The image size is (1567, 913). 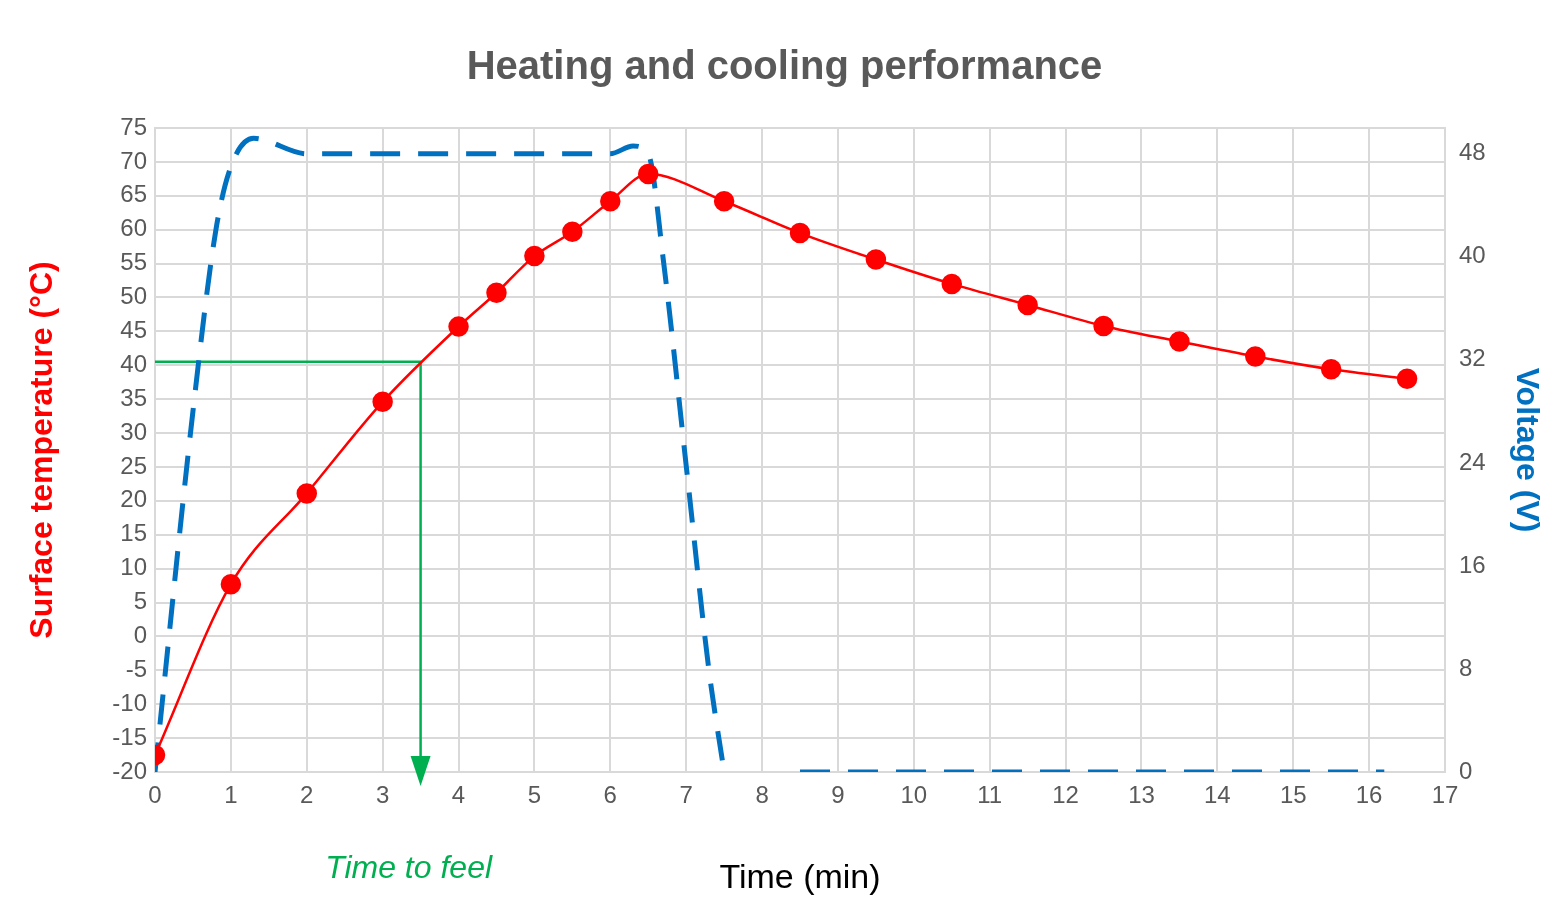 What do you see at coordinates (1293, 795) in the screenshot?
I see `x-tick-label: 15` at bounding box center [1293, 795].